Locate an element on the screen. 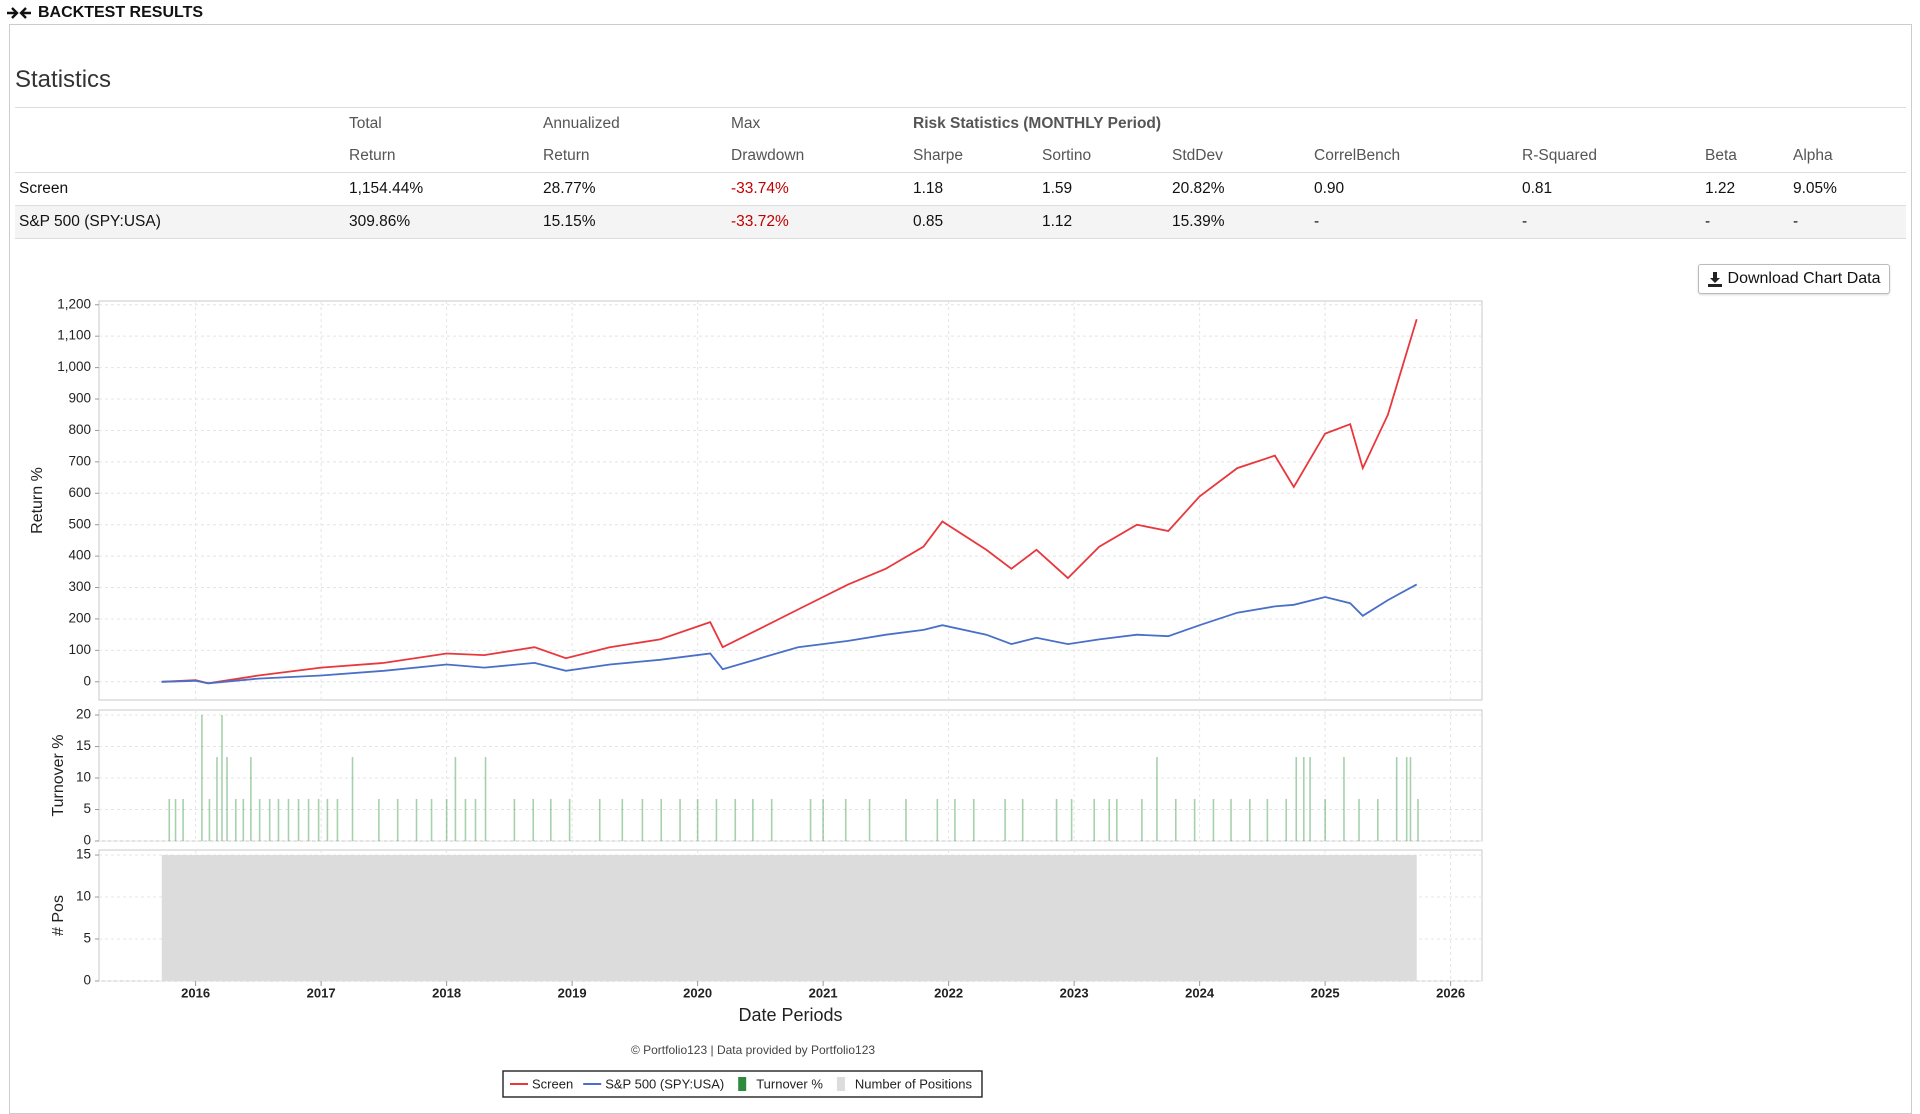  table-cell: 1.12 is located at coordinates (1103, 222).